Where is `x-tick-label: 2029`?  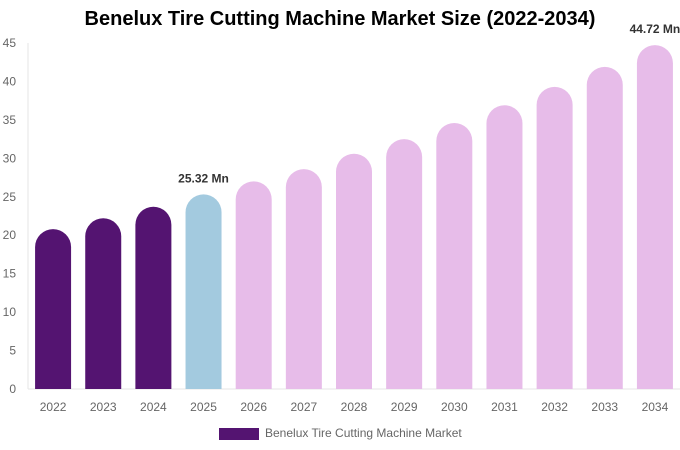 x-tick-label: 2029 is located at coordinates (404, 407).